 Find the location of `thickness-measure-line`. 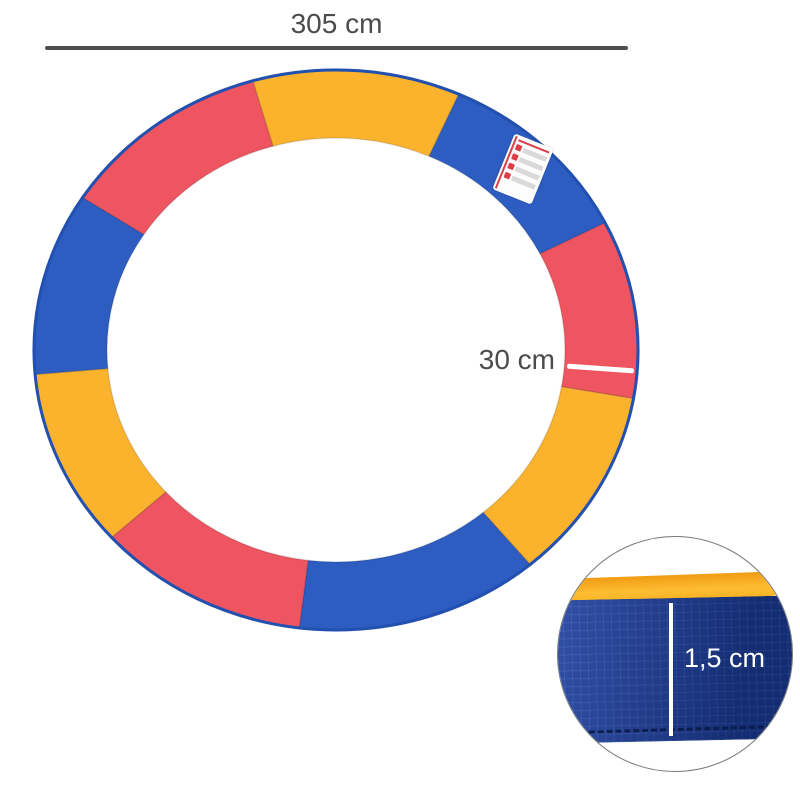

thickness-measure-line is located at coordinates (671, 669).